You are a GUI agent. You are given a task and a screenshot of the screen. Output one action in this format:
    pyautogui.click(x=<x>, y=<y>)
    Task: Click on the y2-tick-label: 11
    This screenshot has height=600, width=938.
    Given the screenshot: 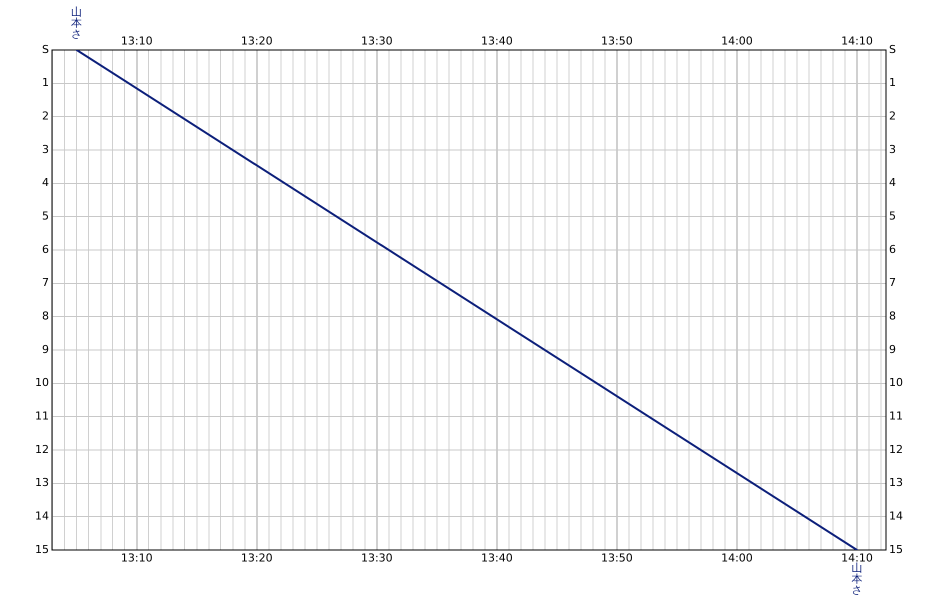 What is the action you would take?
    pyautogui.click(x=896, y=416)
    